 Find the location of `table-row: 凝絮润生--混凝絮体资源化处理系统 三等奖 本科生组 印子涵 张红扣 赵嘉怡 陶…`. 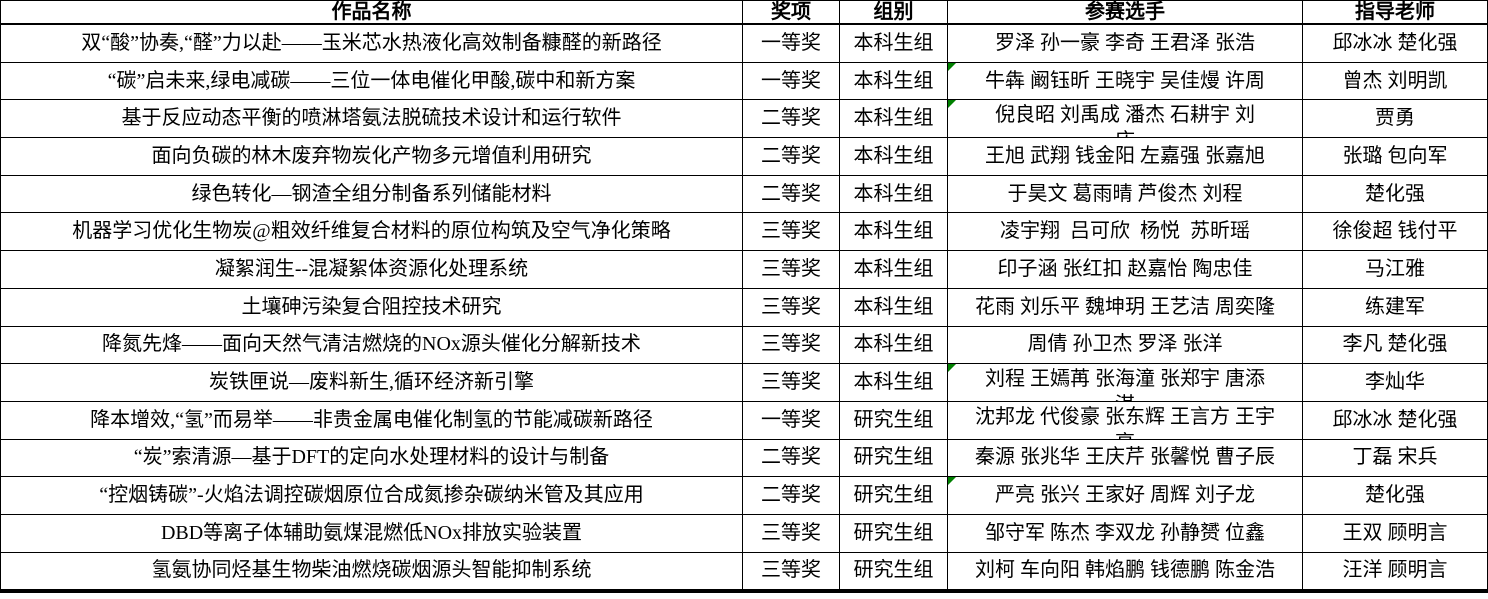

table-row: 凝絮润生--混凝絮体资源化处理系统 三等奖 本科生组 印子涵 张红扣 赵嘉怡 陶… is located at coordinates (744, 270).